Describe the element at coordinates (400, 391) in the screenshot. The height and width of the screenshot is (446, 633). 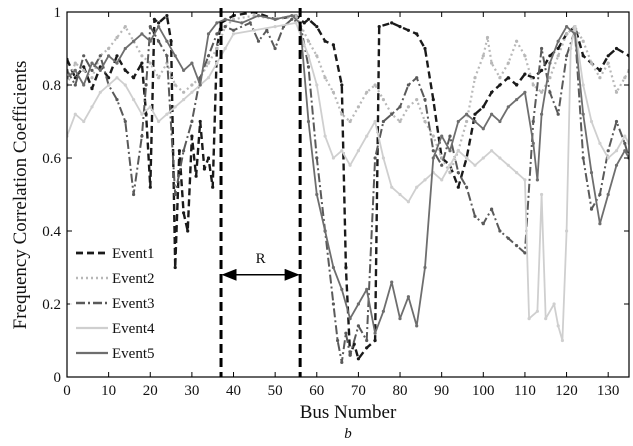
I see `x-tick-label: 80` at that location.